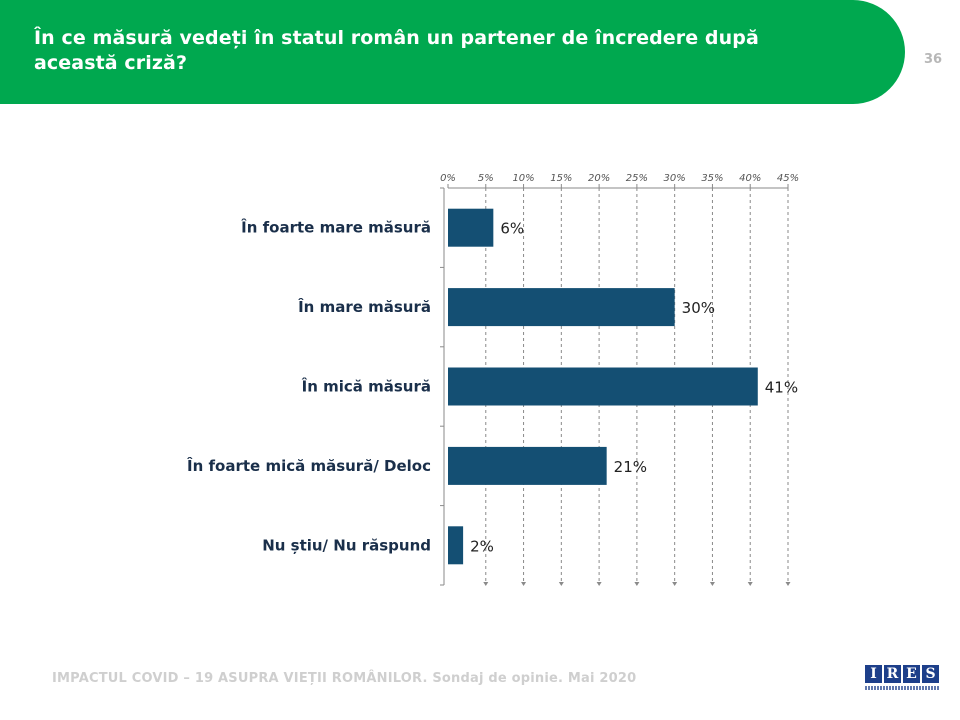  Describe the element at coordinates (637, 178) in the screenshot. I see `x-tick-label: 25%` at that location.